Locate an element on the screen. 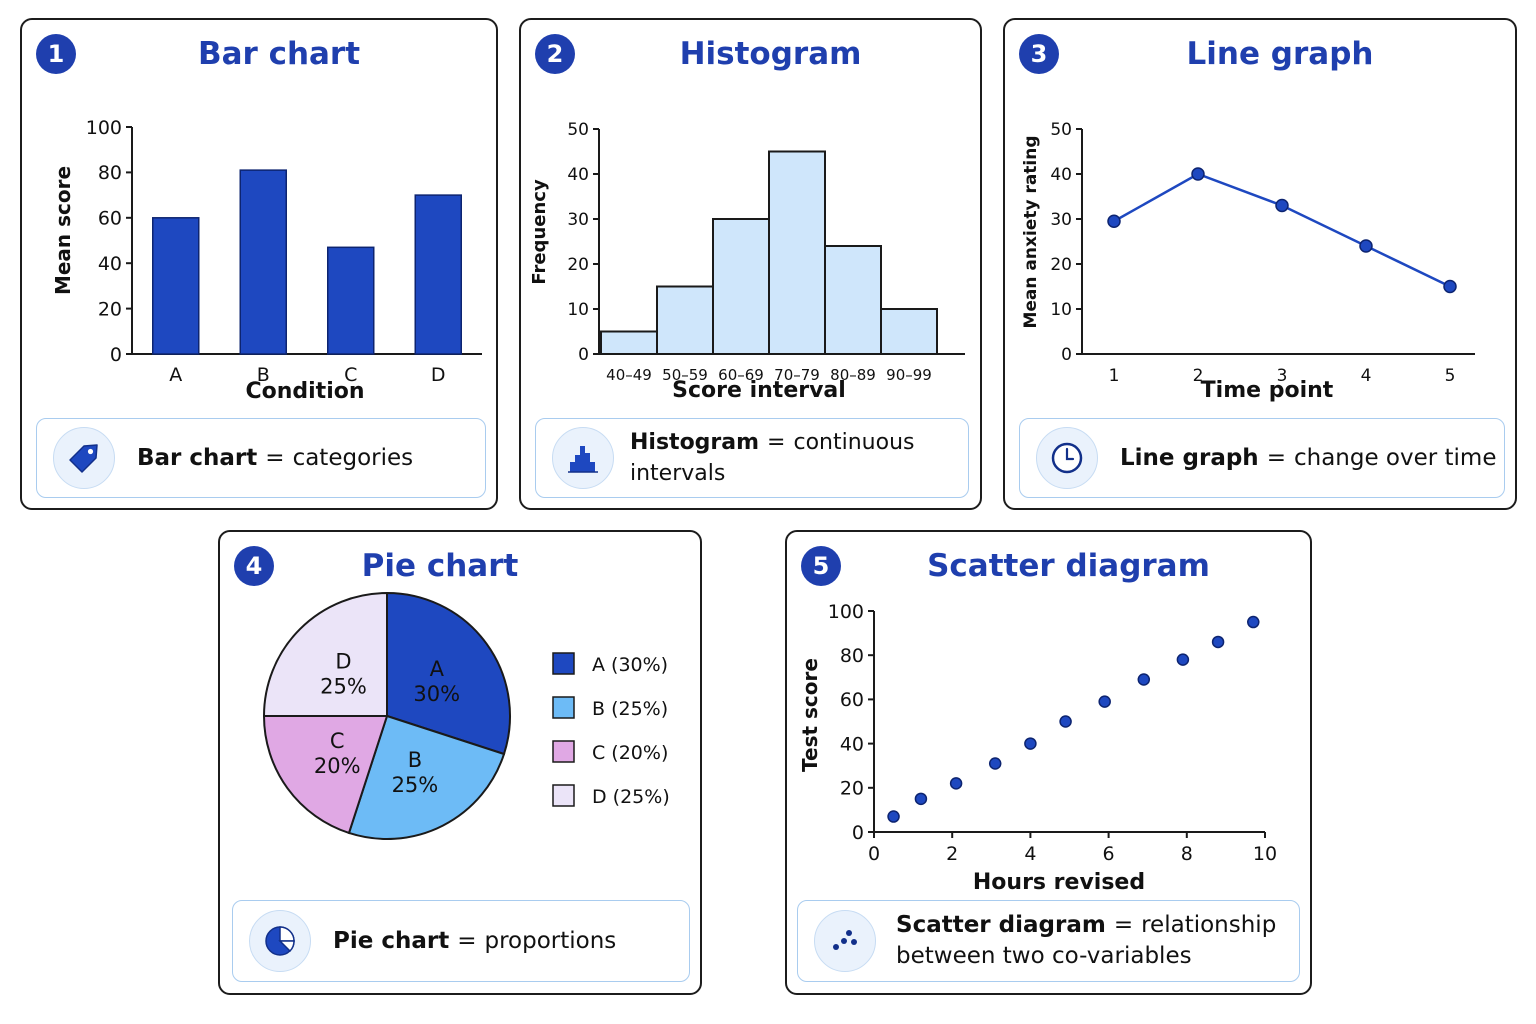  panel-title: Line graph is located at coordinates (1280, 54).